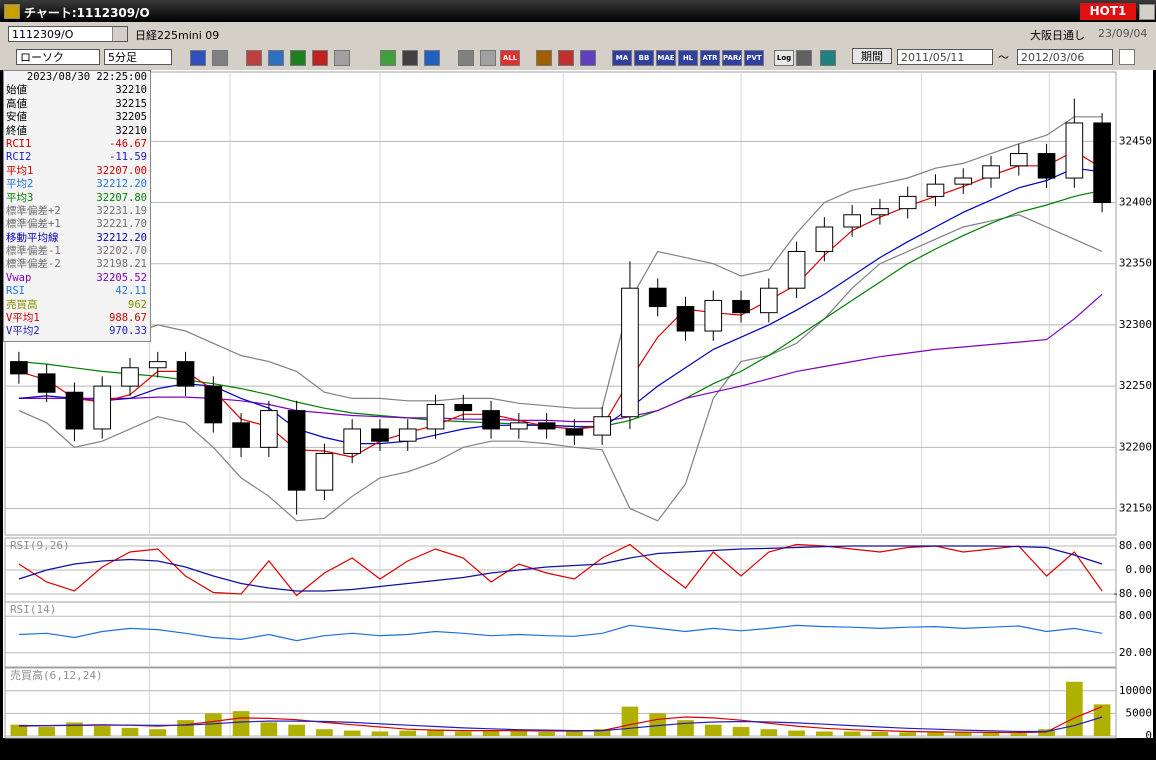 This screenshot has width=1156, height=760. I want to click on toolbar-icon: Log, so click(784, 58).